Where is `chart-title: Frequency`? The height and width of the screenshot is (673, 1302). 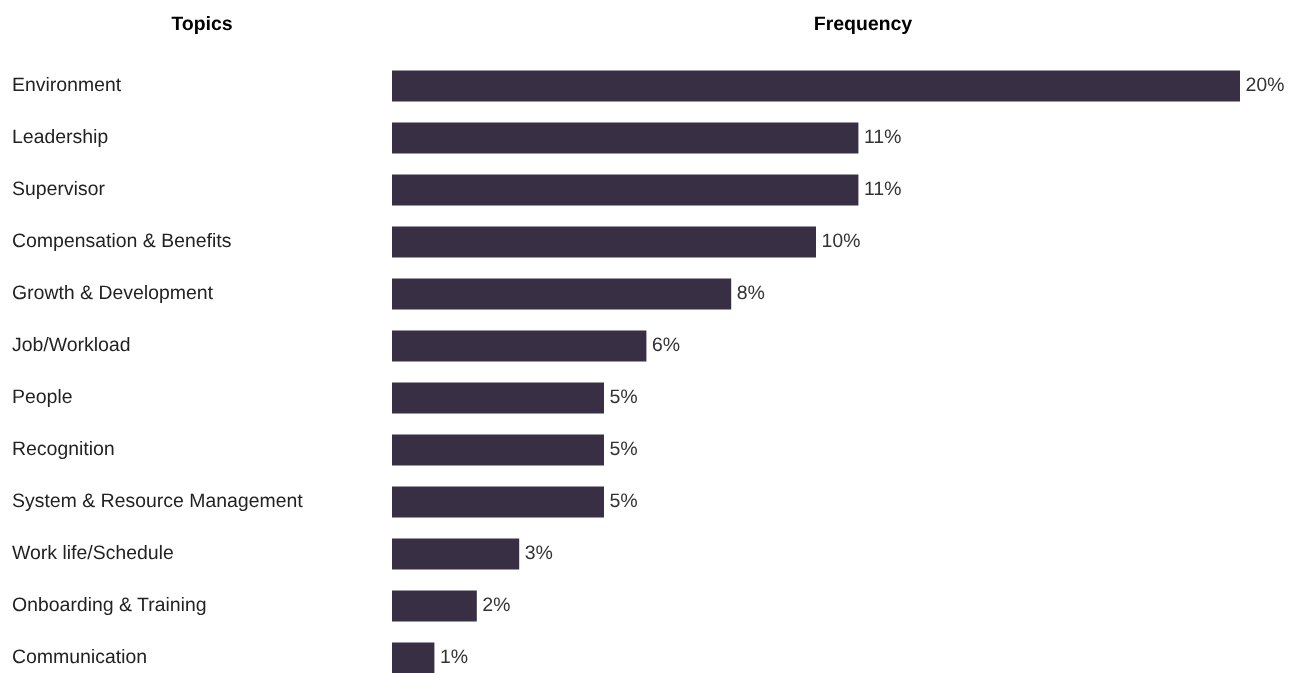 chart-title: Frequency is located at coordinates (864, 25).